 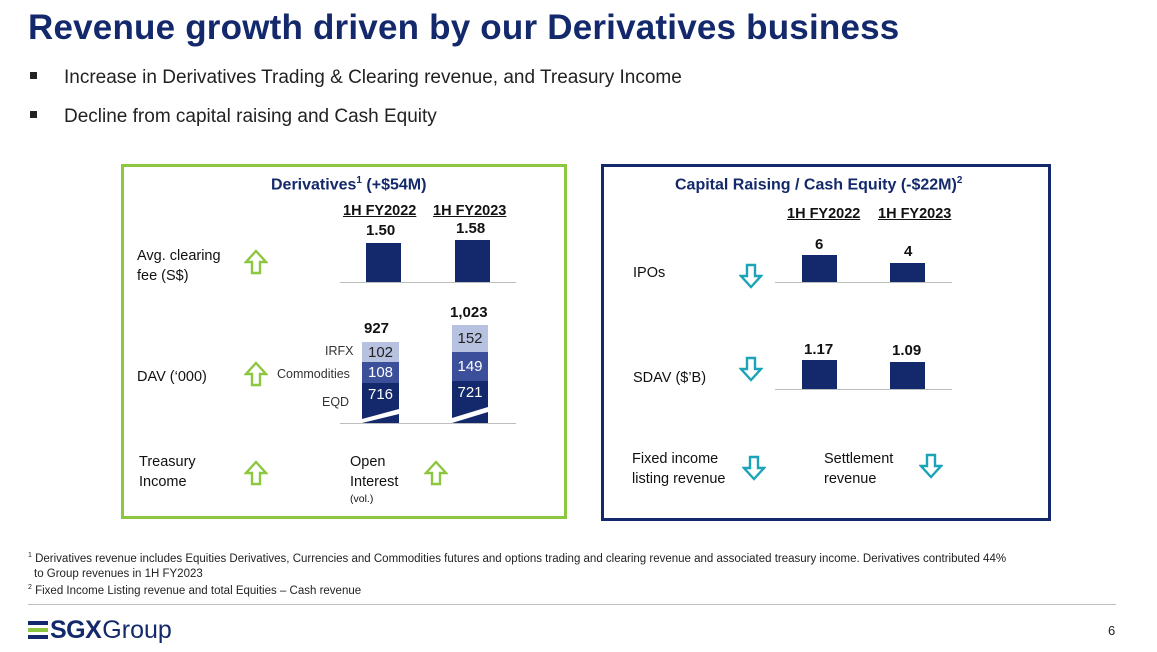 I want to click on sgx-group-logo: SGX Group, so click(x=100, y=630).